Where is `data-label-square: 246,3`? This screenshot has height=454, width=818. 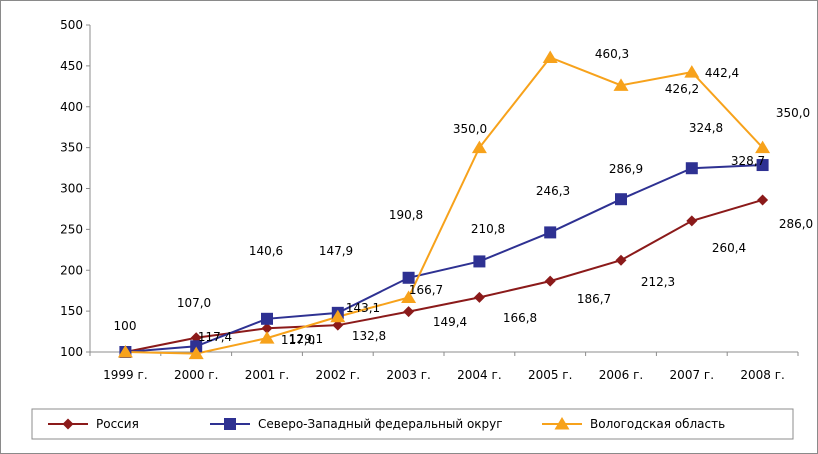 data-label-square: 246,3 is located at coordinates (553, 191).